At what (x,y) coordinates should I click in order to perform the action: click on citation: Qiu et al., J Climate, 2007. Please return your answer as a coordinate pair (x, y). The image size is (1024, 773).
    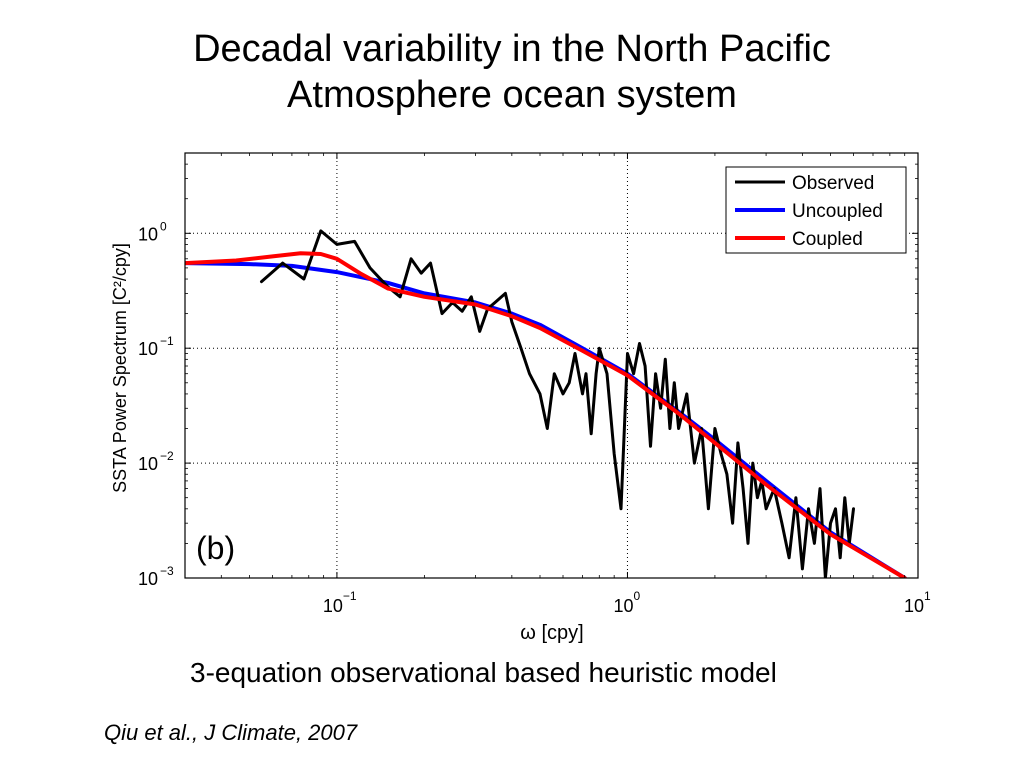
    Looking at the image, I should click on (231, 732).